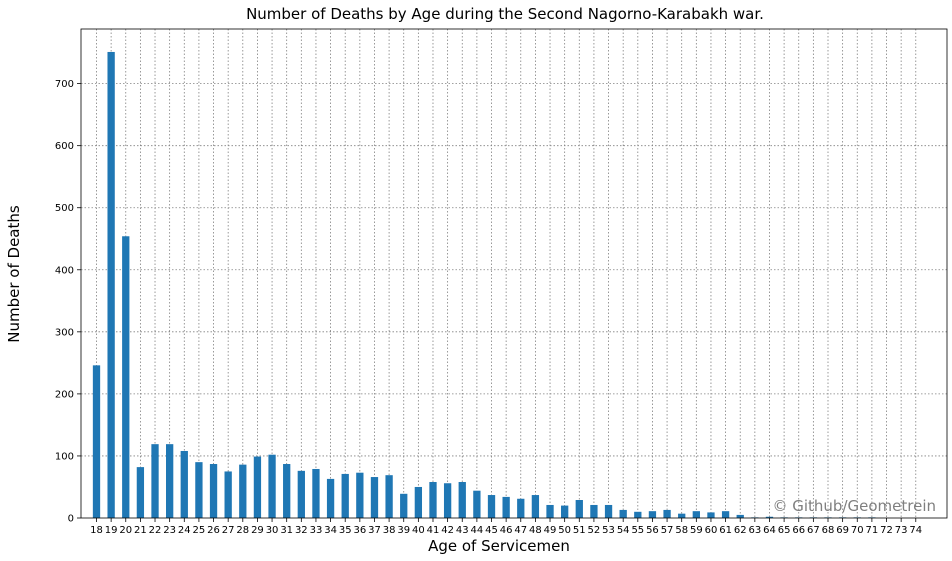 Image resolution: width=952 pixels, height=561 pixels. I want to click on x-tick-label: 35, so click(345, 530).